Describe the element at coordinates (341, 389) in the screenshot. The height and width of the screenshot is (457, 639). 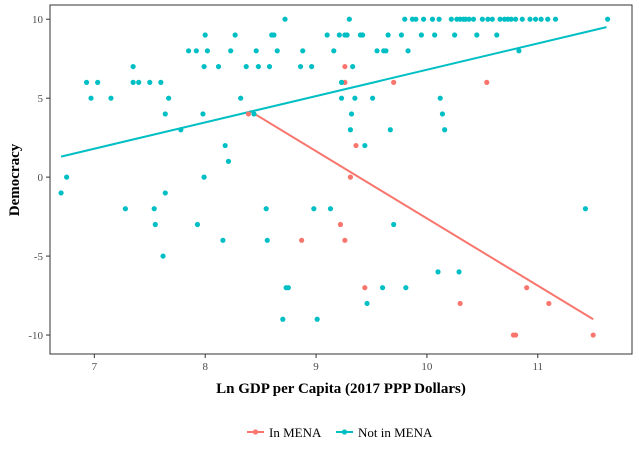
I see `x-axis-title: Ln GDP per Capita (2017 PPP Dollars)` at that location.